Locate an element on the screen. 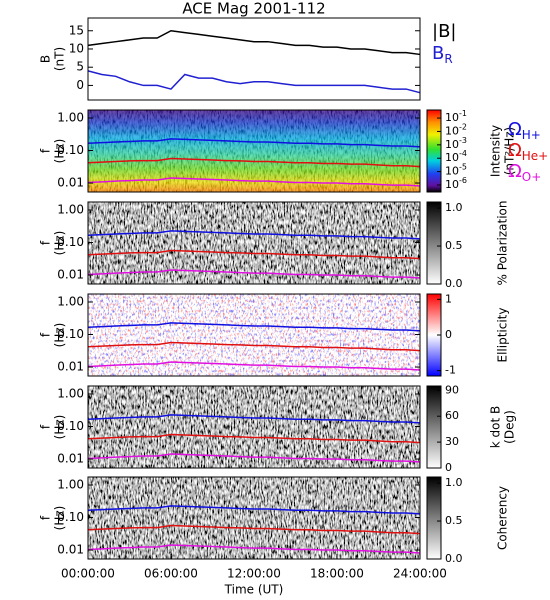 This screenshot has width=550, height=600. colorbar-label: k dot B is located at coordinates (496, 427).